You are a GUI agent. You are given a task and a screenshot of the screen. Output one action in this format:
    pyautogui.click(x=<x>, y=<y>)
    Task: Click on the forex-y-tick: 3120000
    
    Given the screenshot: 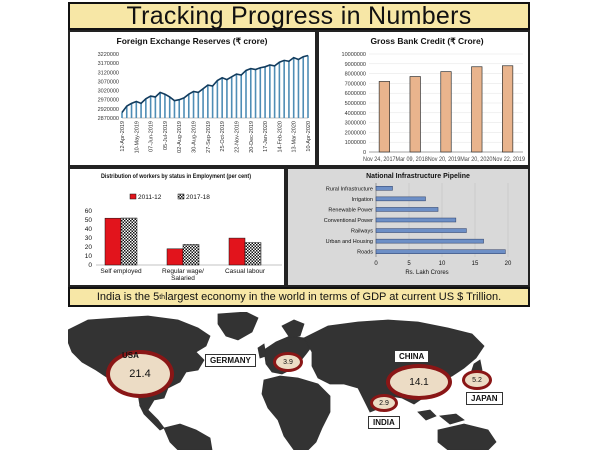 What is the action you would take?
    pyautogui.click(x=108, y=73)
    